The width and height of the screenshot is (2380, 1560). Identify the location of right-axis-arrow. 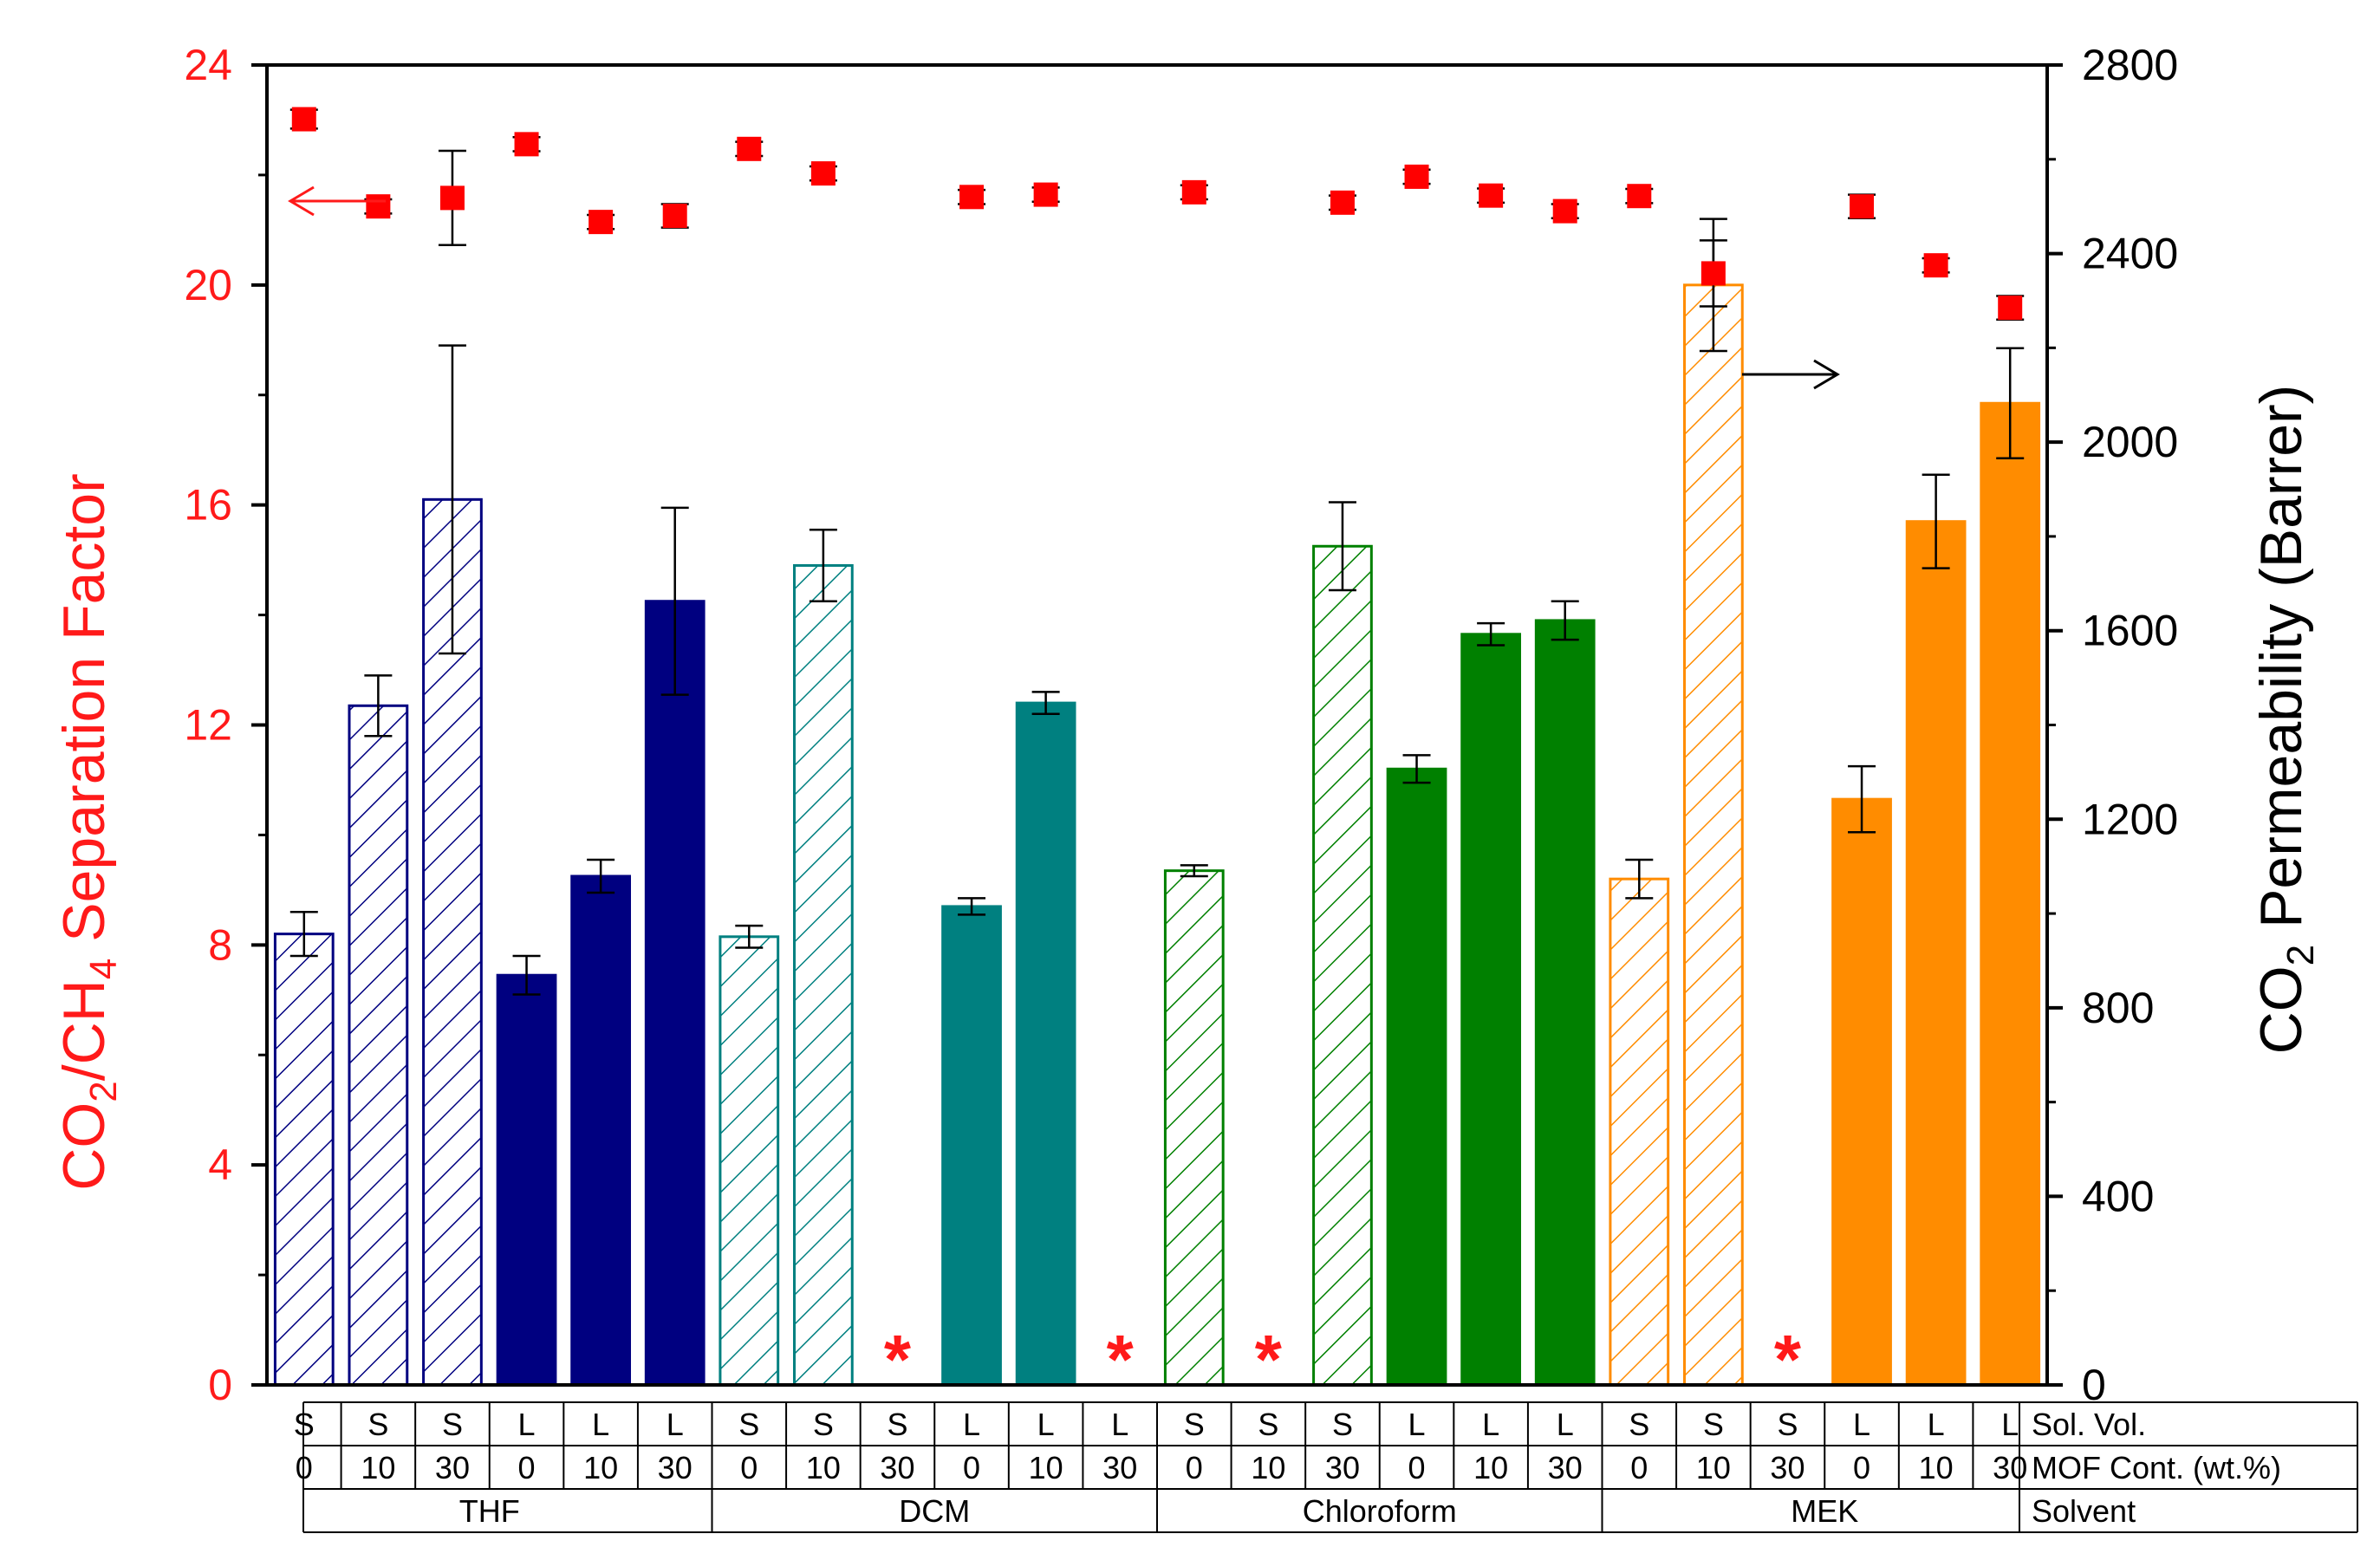
(1791, 374).